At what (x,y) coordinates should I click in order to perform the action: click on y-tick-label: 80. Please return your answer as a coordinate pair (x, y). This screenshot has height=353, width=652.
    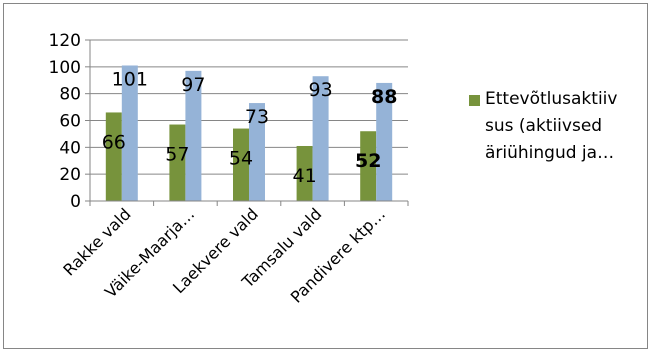
    Looking at the image, I should click on (70, 95).